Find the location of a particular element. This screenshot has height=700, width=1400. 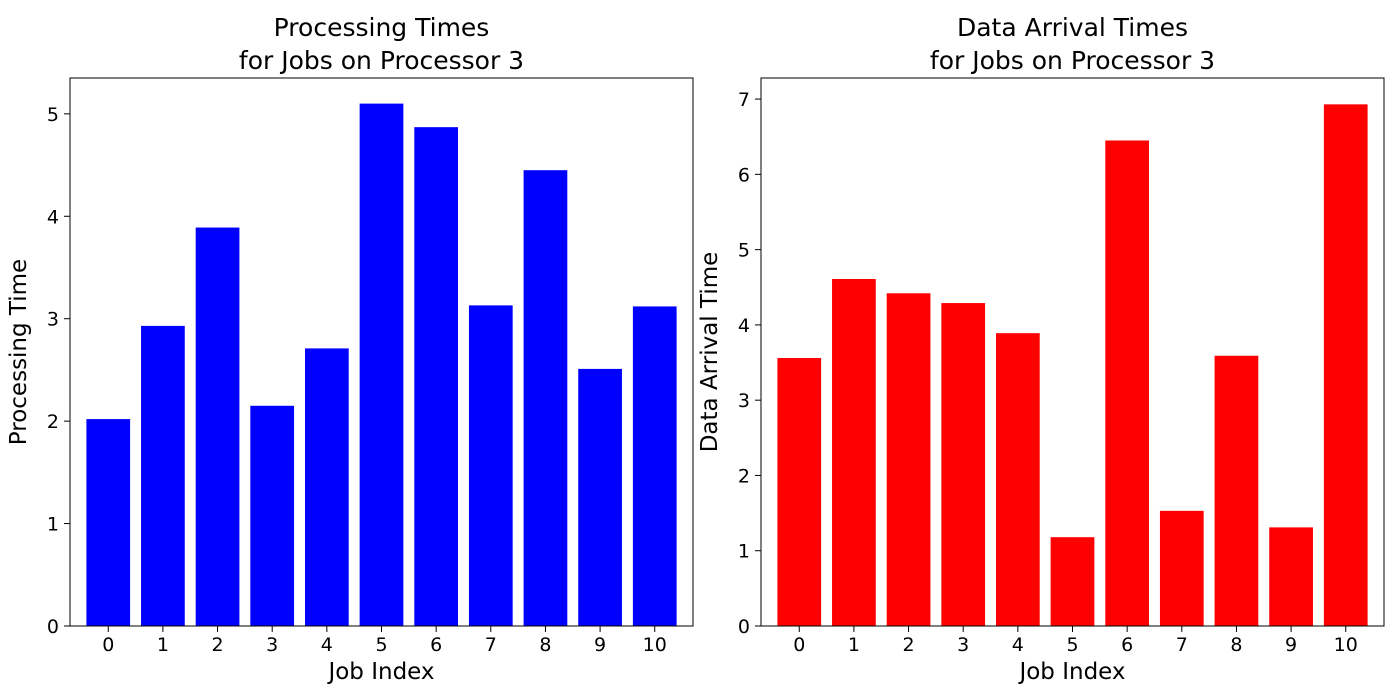

y-tick-label: 6 is located at coordinates (744, 175).